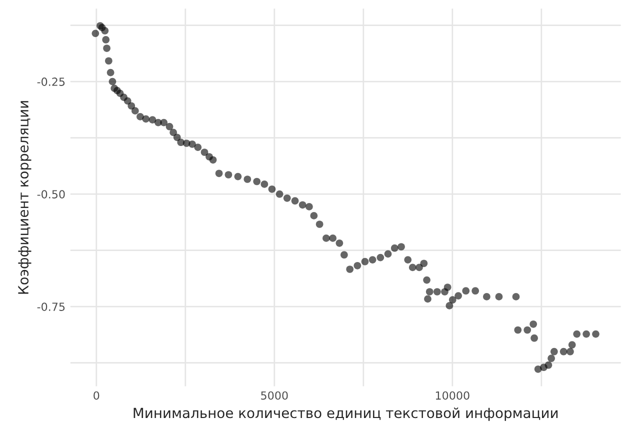 The image size is (640, 434). I want to click on x-tick-label: 0, so click(97, 395).